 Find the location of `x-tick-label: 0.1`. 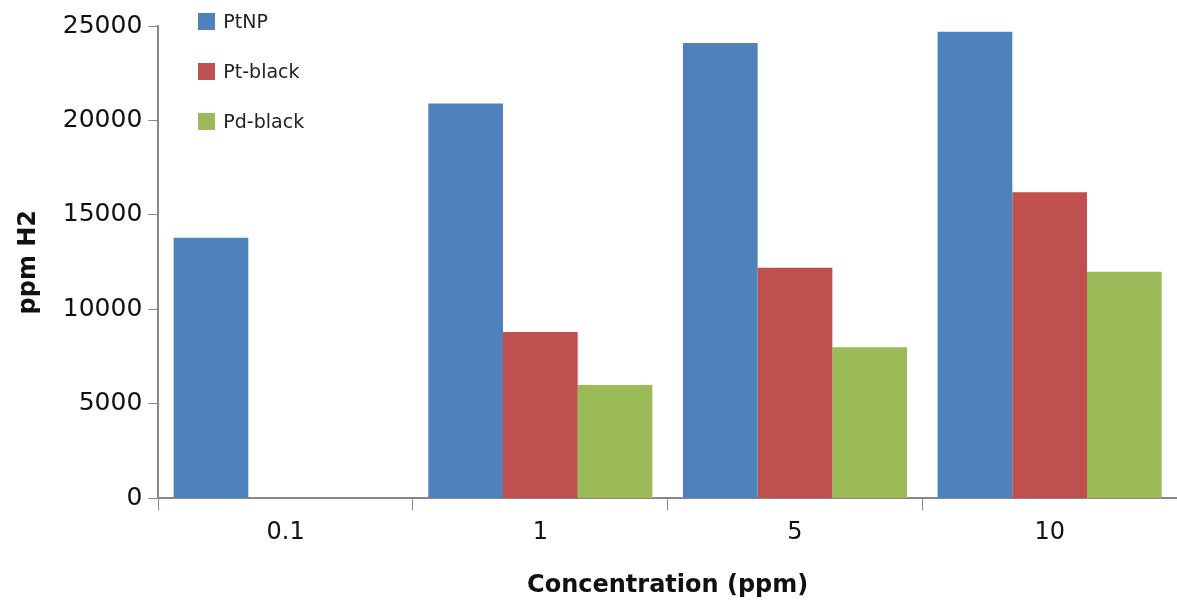

x-tick-label: 0.1 is located at coordinates (285, 531).